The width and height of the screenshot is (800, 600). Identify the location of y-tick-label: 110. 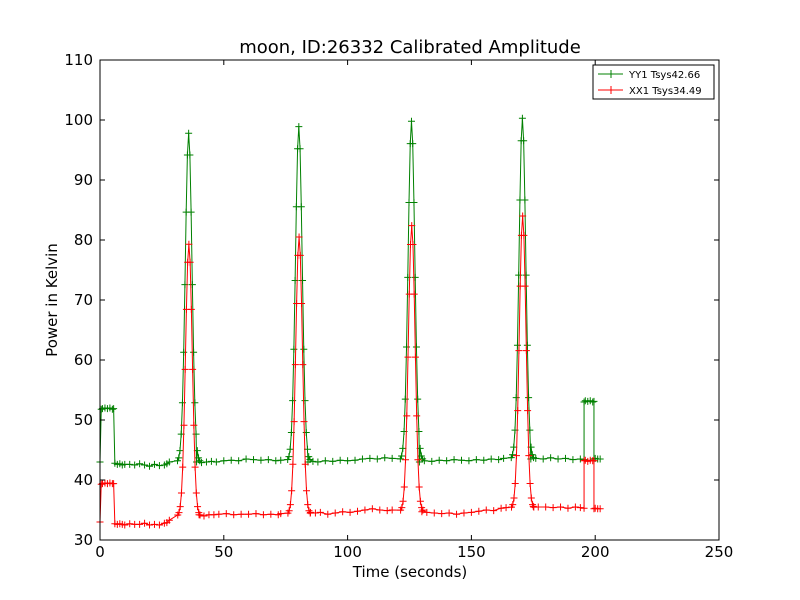
(78, 60).